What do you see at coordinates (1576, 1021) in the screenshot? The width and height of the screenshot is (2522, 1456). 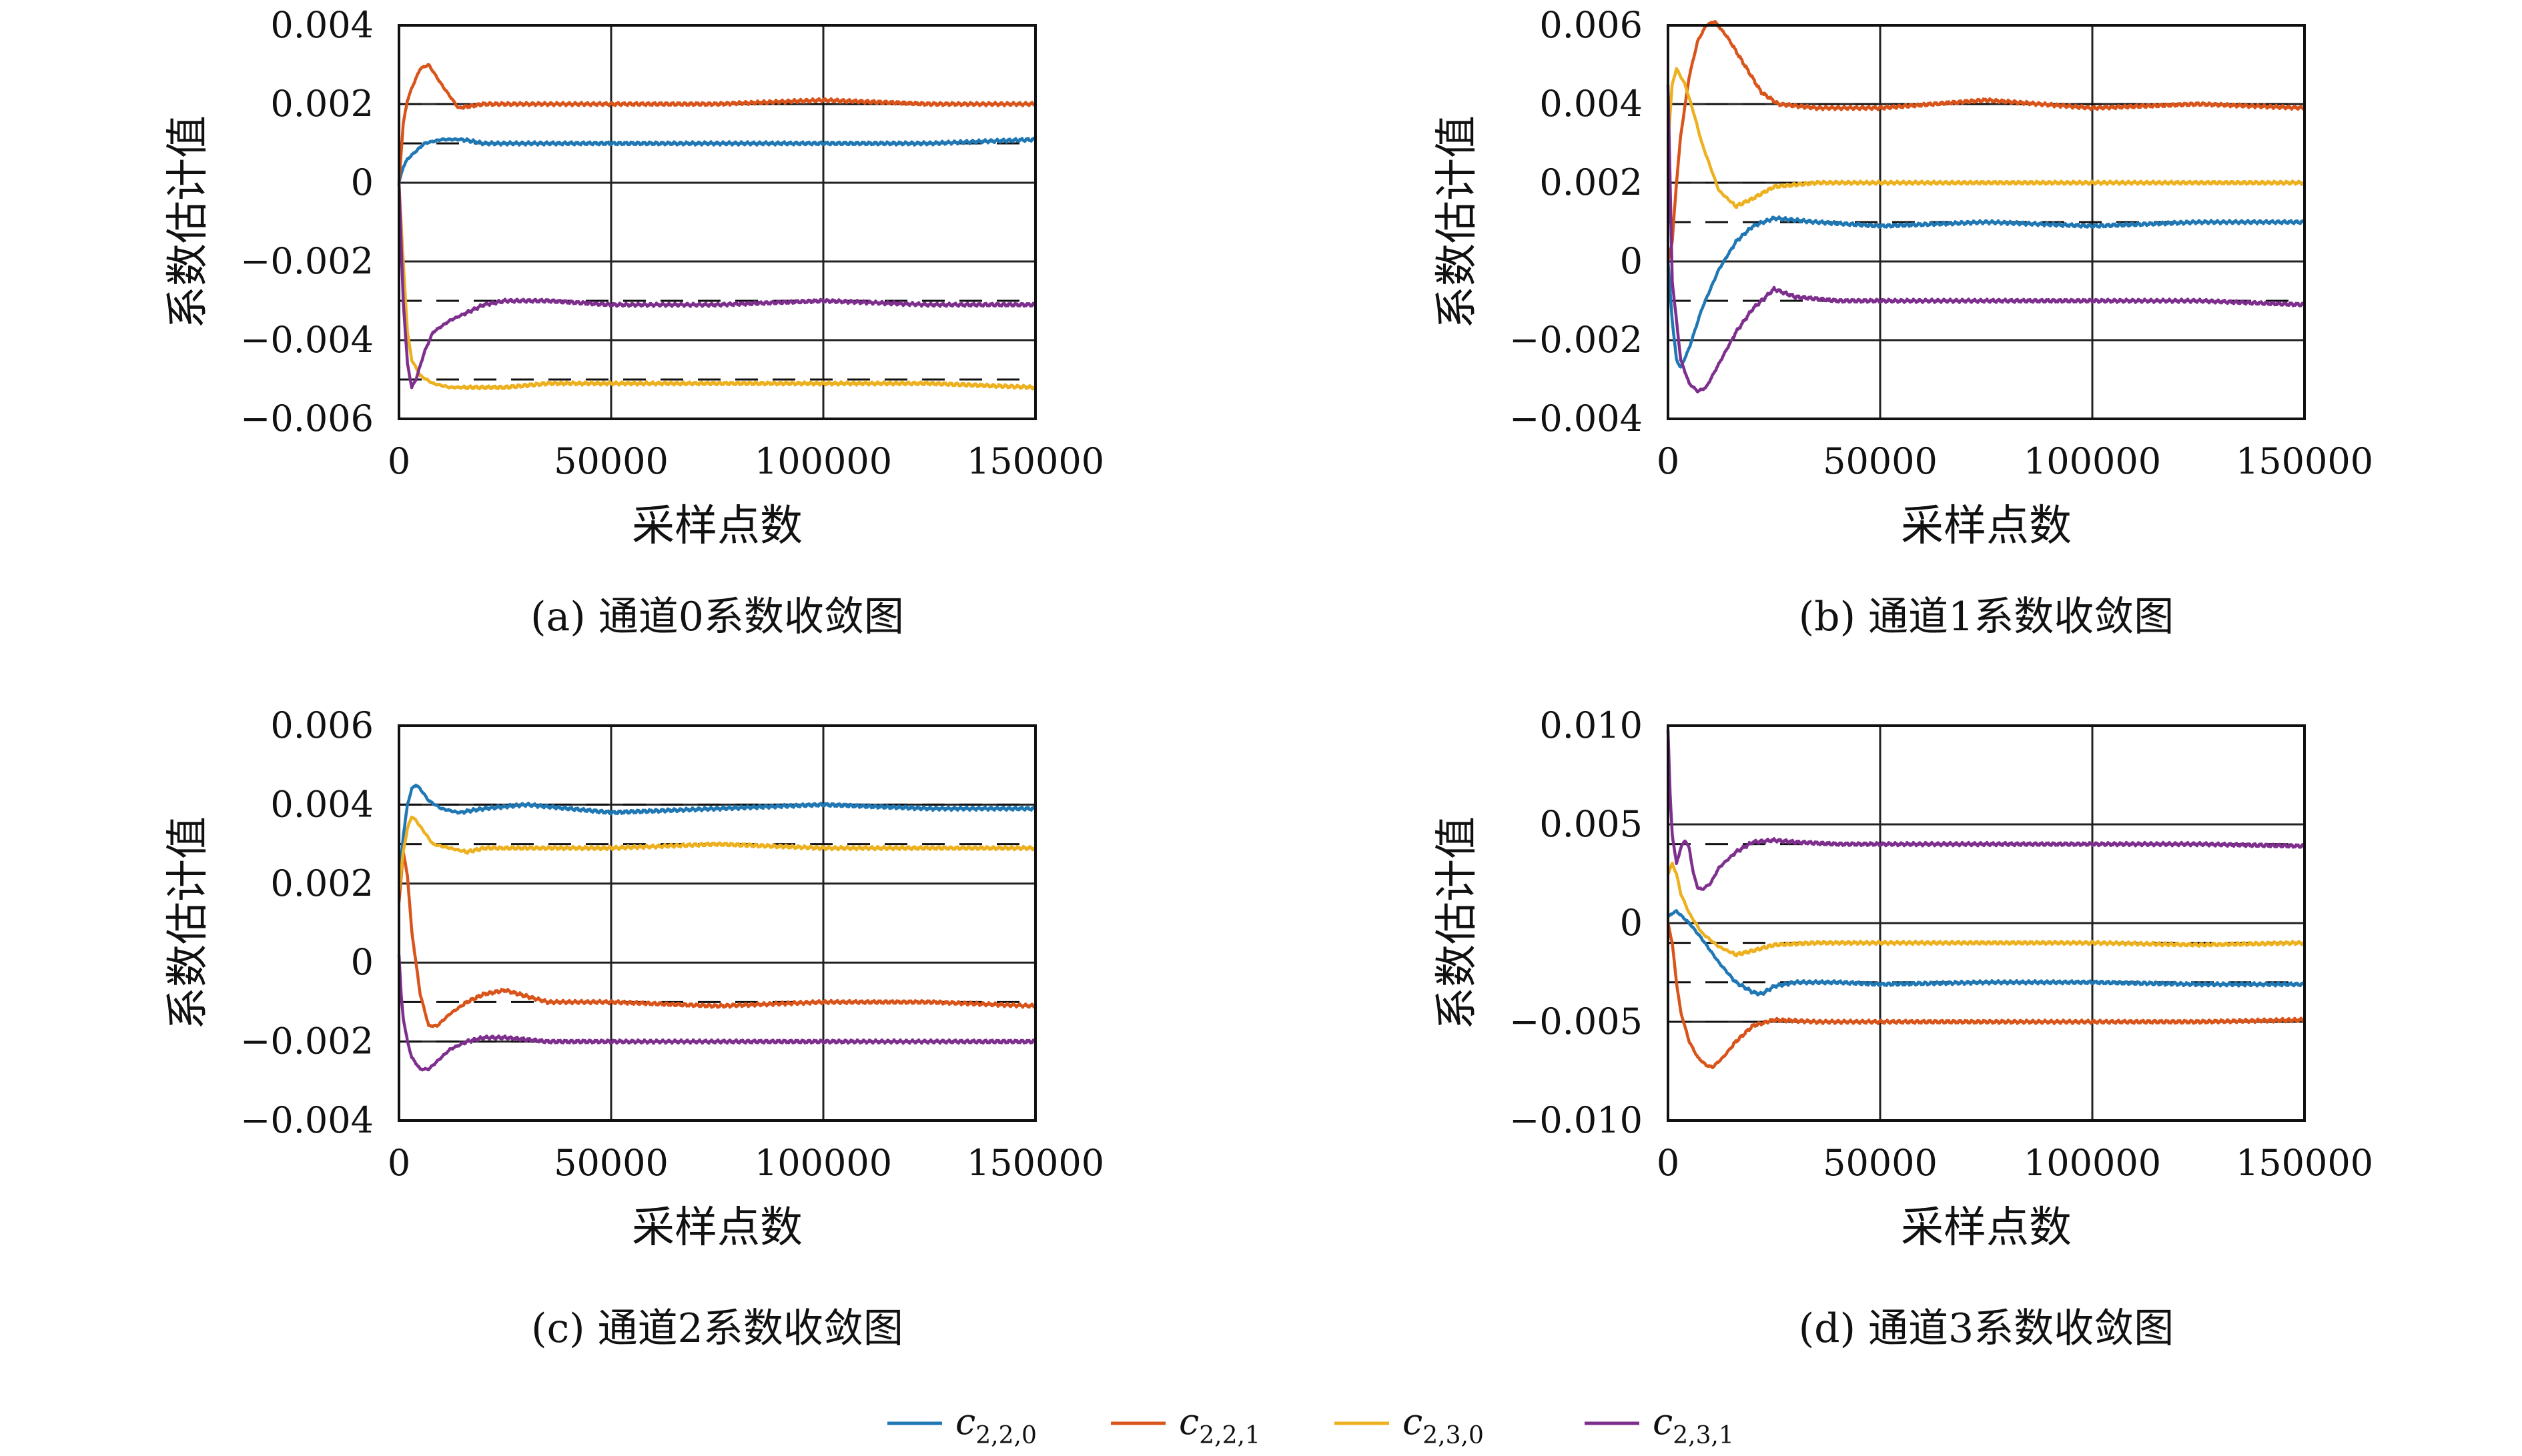 I see `y-tick-label: −0.005` at bounding box center [1576, 1021].